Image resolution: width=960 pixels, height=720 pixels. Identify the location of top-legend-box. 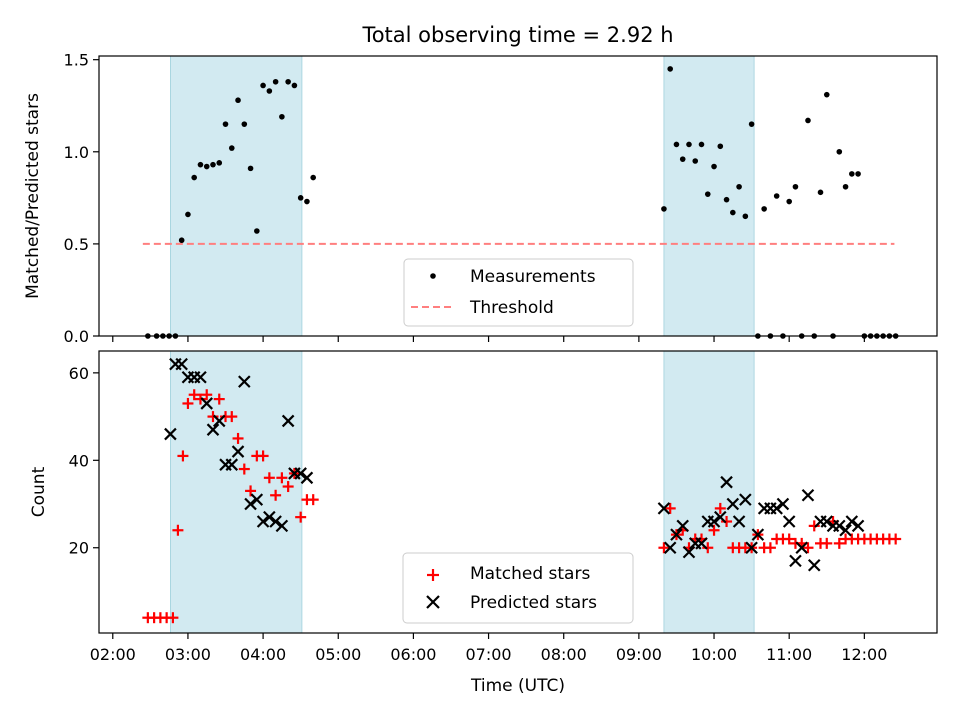
(518, 292).